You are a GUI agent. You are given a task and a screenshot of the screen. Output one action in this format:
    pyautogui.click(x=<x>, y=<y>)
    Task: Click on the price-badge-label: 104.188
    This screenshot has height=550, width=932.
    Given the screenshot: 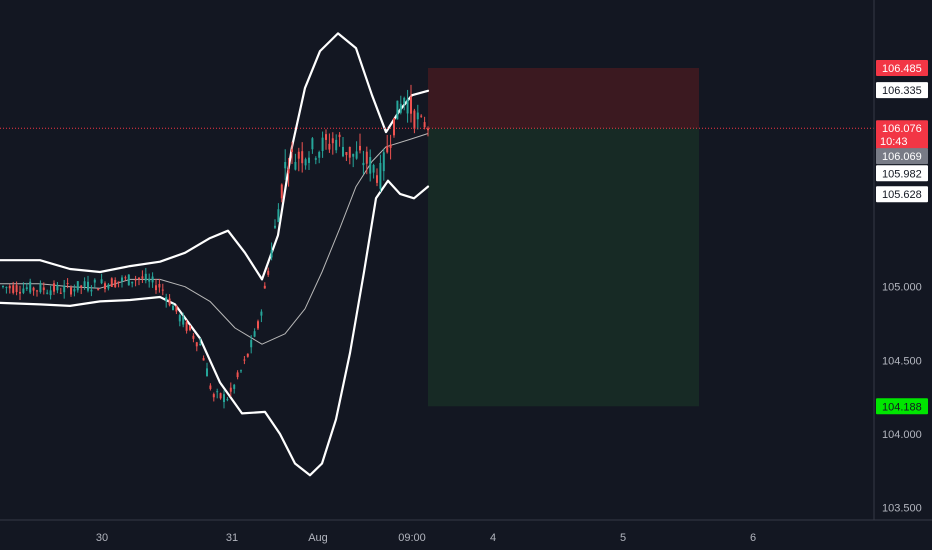 What is the action you would take?
    pyautogui.click(x=902, y=407)
    